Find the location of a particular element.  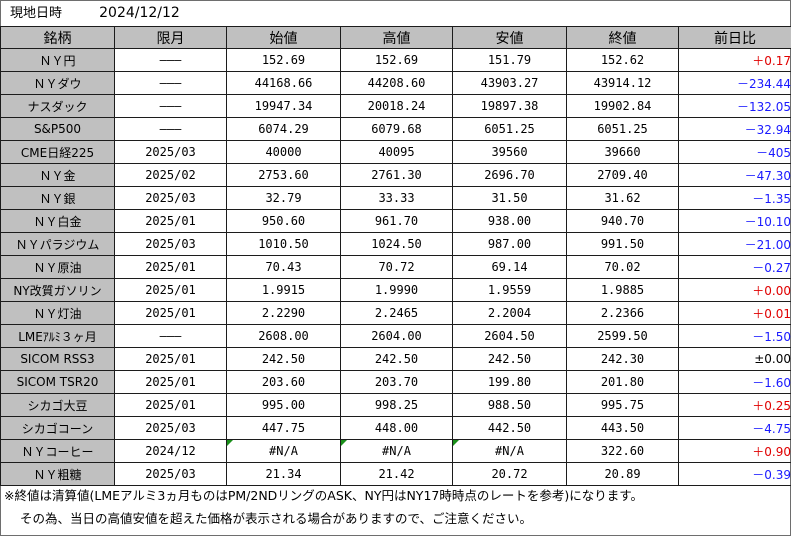

instrument-name: ＮＹダウ is located at coordinates (57, 83).